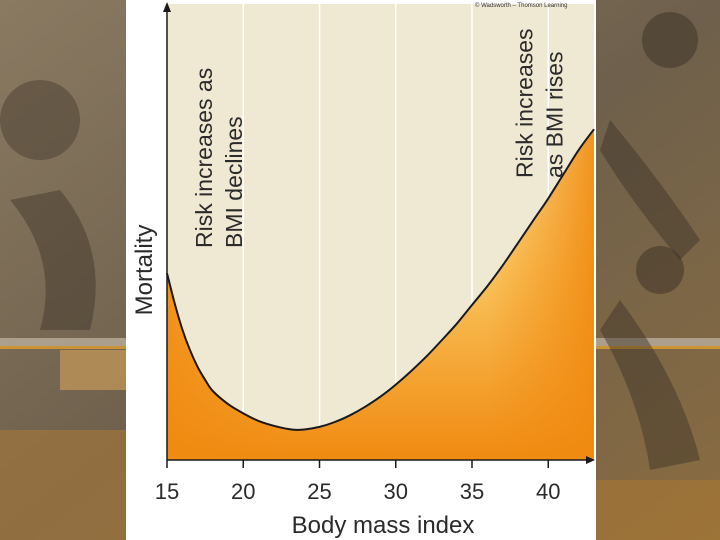 Image resolution: width=720 pixels, height=540 pixels. What do you see at coordinates (204, 158) in the screenshot?
I see `annotation-1-line-1: Risk increases as` at bounding box center [204, 158].